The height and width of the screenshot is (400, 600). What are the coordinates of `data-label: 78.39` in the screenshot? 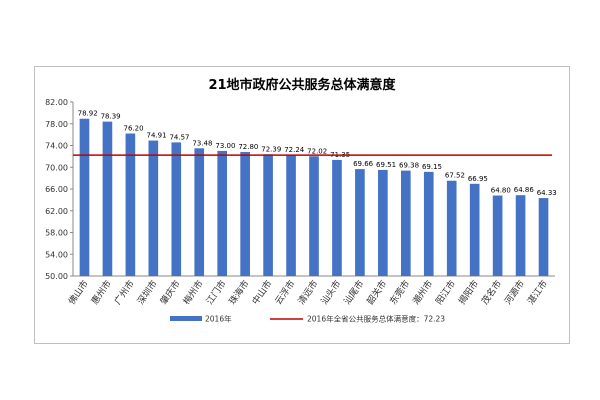 It's located at (111, 117).